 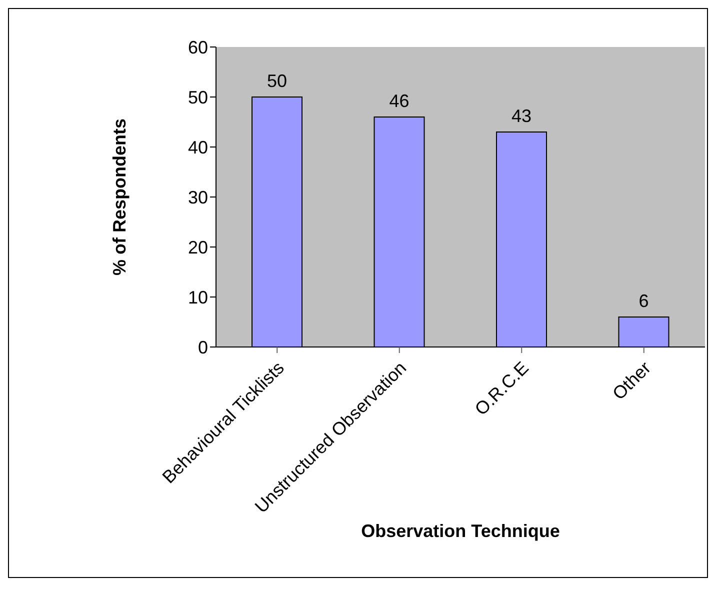 I want to click on y-tick-label: 40, so click(x=198, y=147).